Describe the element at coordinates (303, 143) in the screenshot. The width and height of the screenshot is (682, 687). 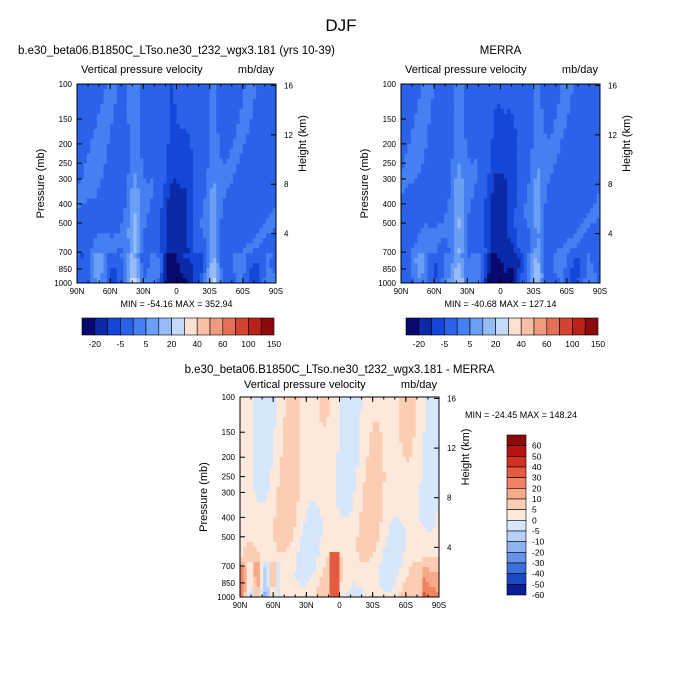
I see `y-axis-right-label: Height (km)` at that location.